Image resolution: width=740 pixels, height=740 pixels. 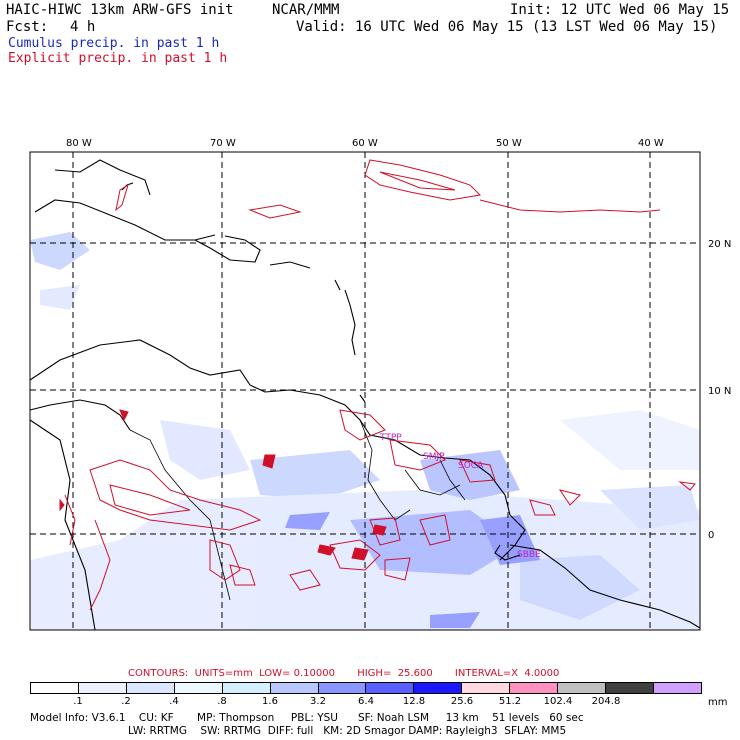 What do you see at coordinates (558, 701) in the screenshot?
I see `colorbar-tick-label: 102.4` at bounding box center [558, 701].